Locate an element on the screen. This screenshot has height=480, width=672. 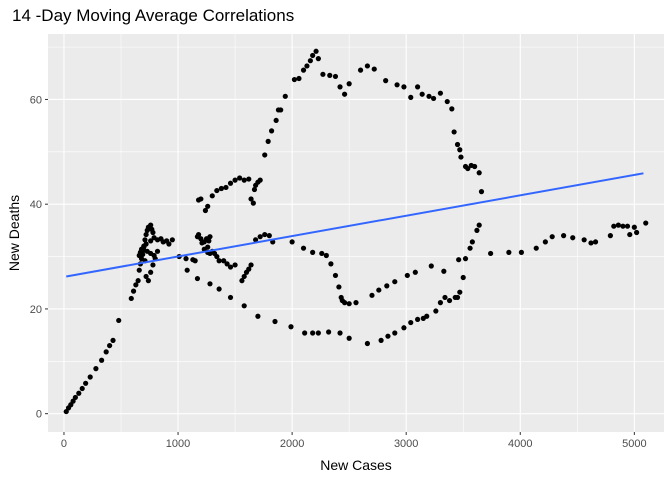
chart-title: 14 -Day Moving Average Correlations is located at coordinates (153, 15).